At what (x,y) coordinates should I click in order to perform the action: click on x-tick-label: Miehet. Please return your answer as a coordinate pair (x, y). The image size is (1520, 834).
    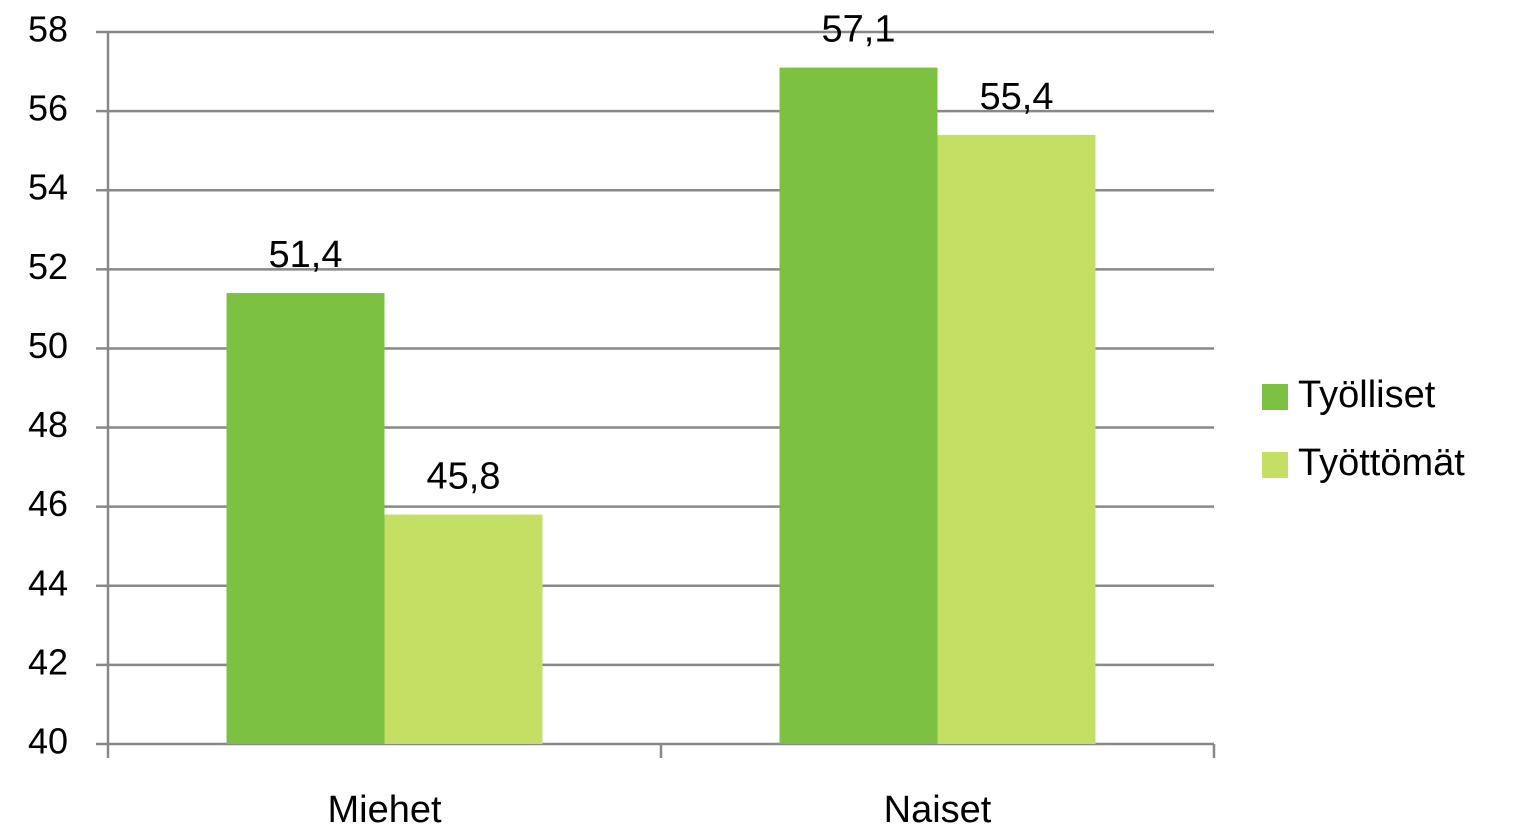
    Looking at the image, I should click on (384, 810).